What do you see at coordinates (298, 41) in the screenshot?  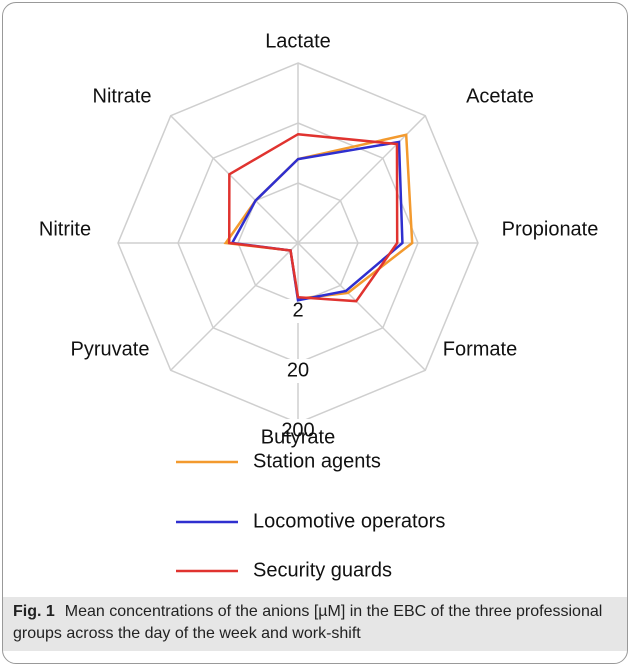 I see `category-label: Lactate` at bounding box center [298, 41].